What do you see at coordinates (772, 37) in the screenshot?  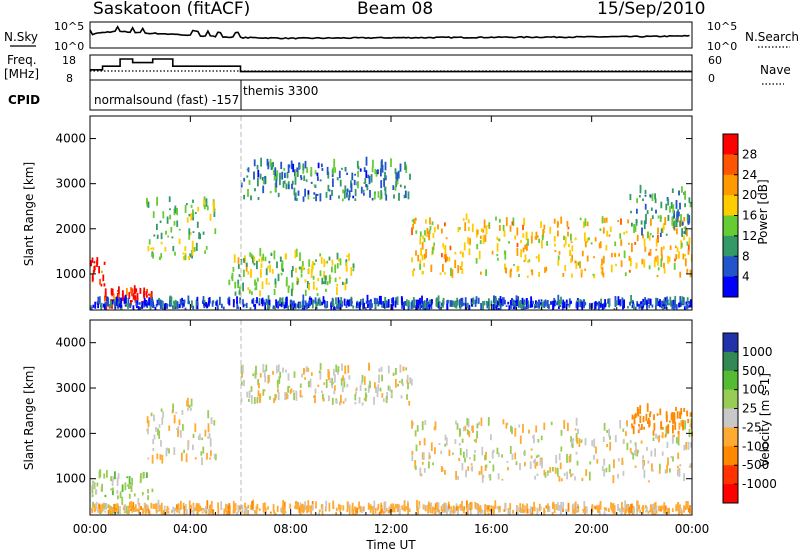 I see `nsearch-label: N.Search` at bounding box center [772, 37].